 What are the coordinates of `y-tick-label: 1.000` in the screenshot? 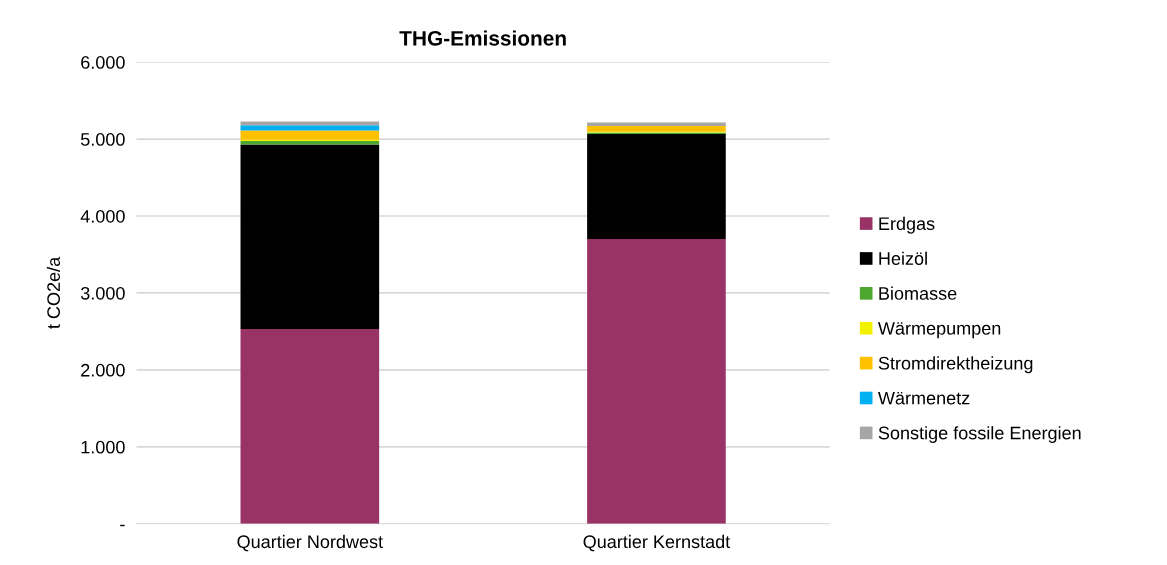 It's located at (103, 447).